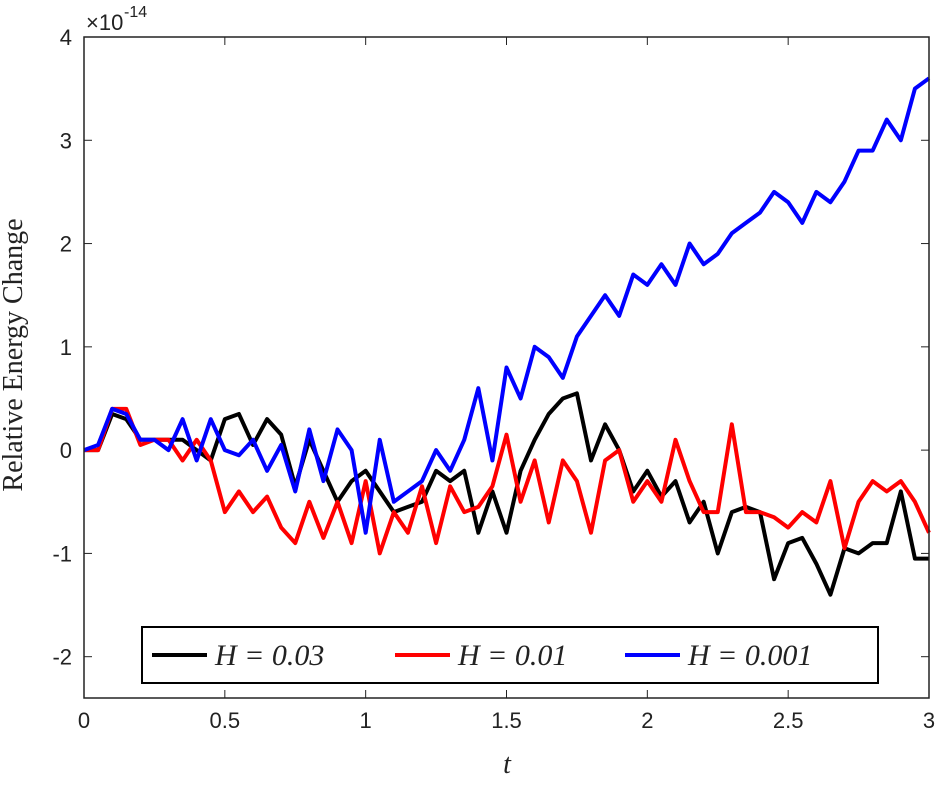 Image resolution: width=937 pixels, height=787 pixels. What do you see at coordinates (84, 720) in the screenshot?
I see `x-tick-label: 0` at bounding box center [84, 720].